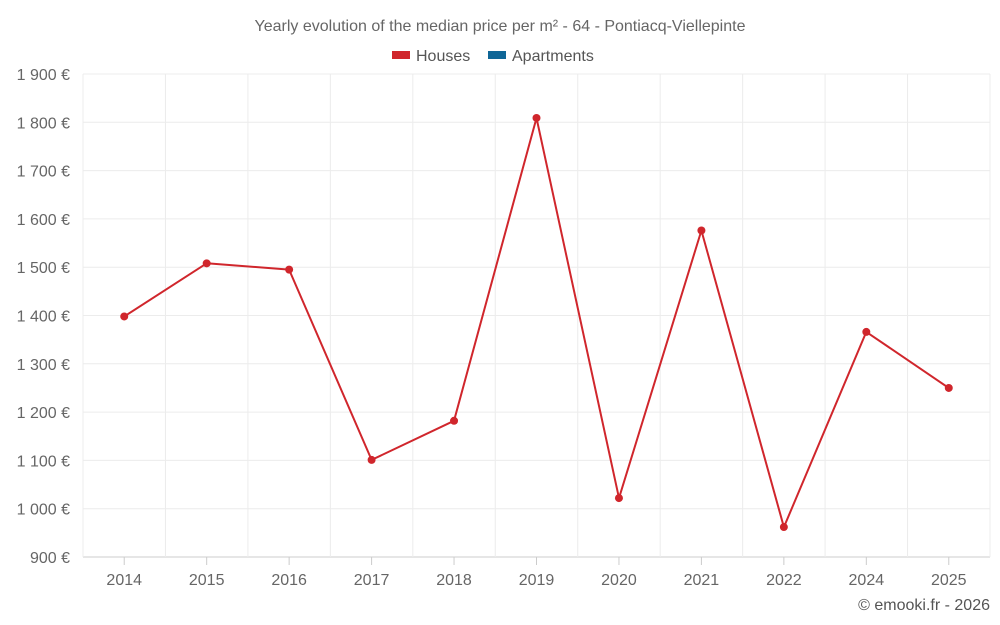 Image resolution: width=1000 pixels, height=625 pixels. I want to click on x-tick-label: 2022, so click(784, 580).